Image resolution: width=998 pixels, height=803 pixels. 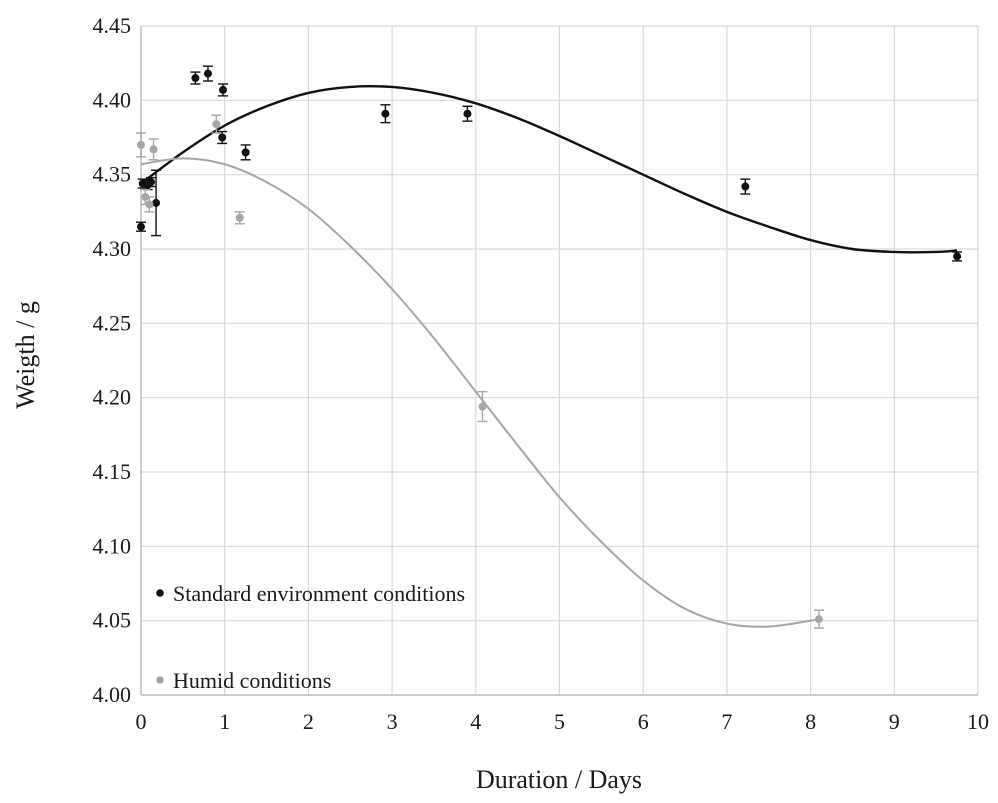 I want to click on x-tick-label: 1, so click(x=224, y=721).